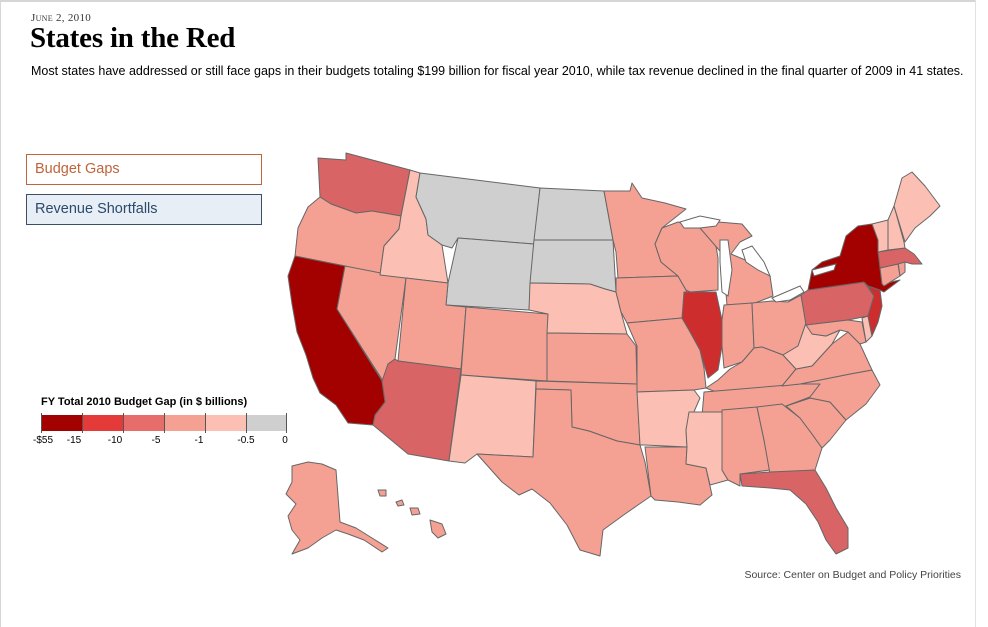  Describe the element at coordinates (702, 335) in the screenshot. I see `state-illinois` at that location.